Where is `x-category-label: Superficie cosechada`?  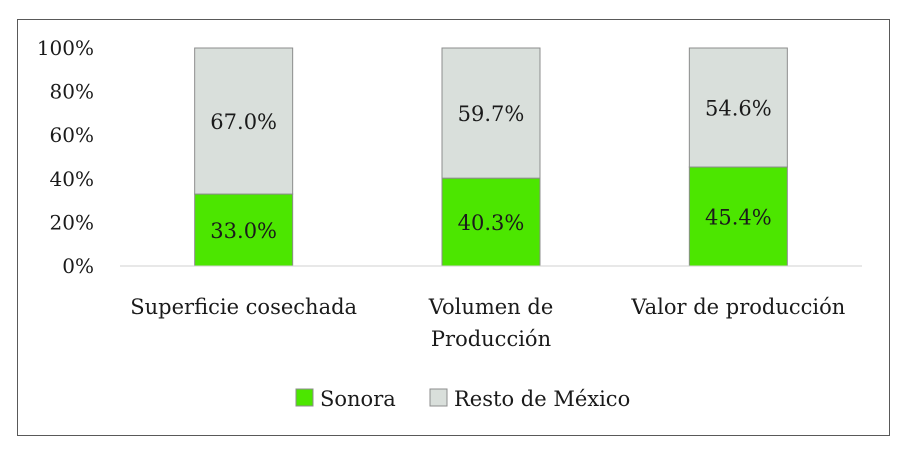
x-category-label: Superficie cosechada is located at coordinates (243, 307).